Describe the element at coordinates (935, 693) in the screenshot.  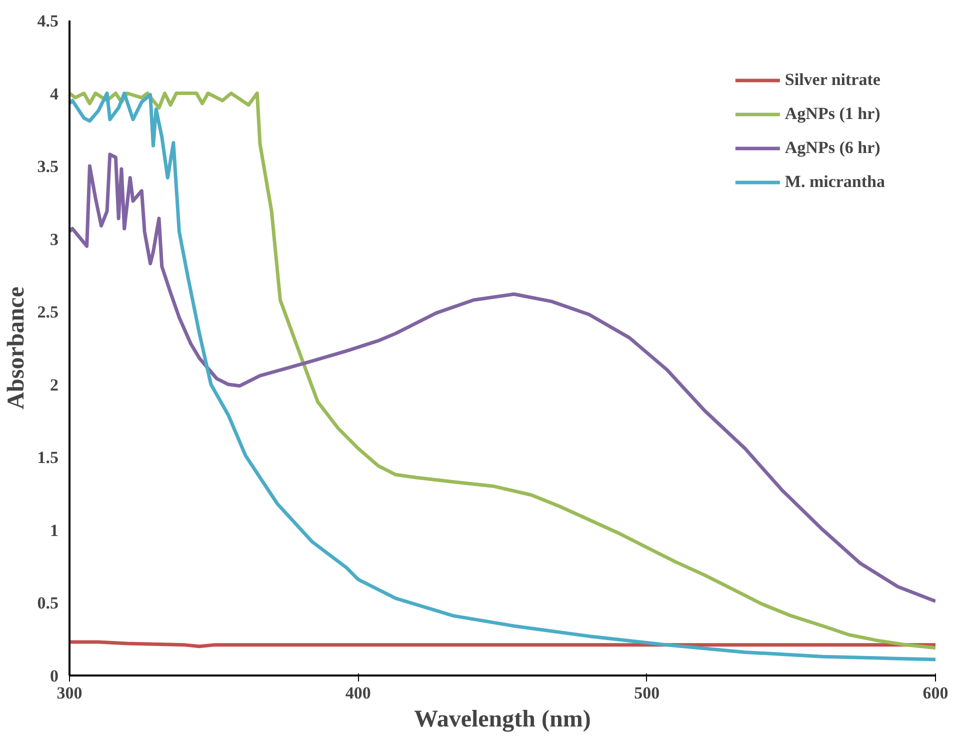
I see `x-tick-label: 600` at that location.